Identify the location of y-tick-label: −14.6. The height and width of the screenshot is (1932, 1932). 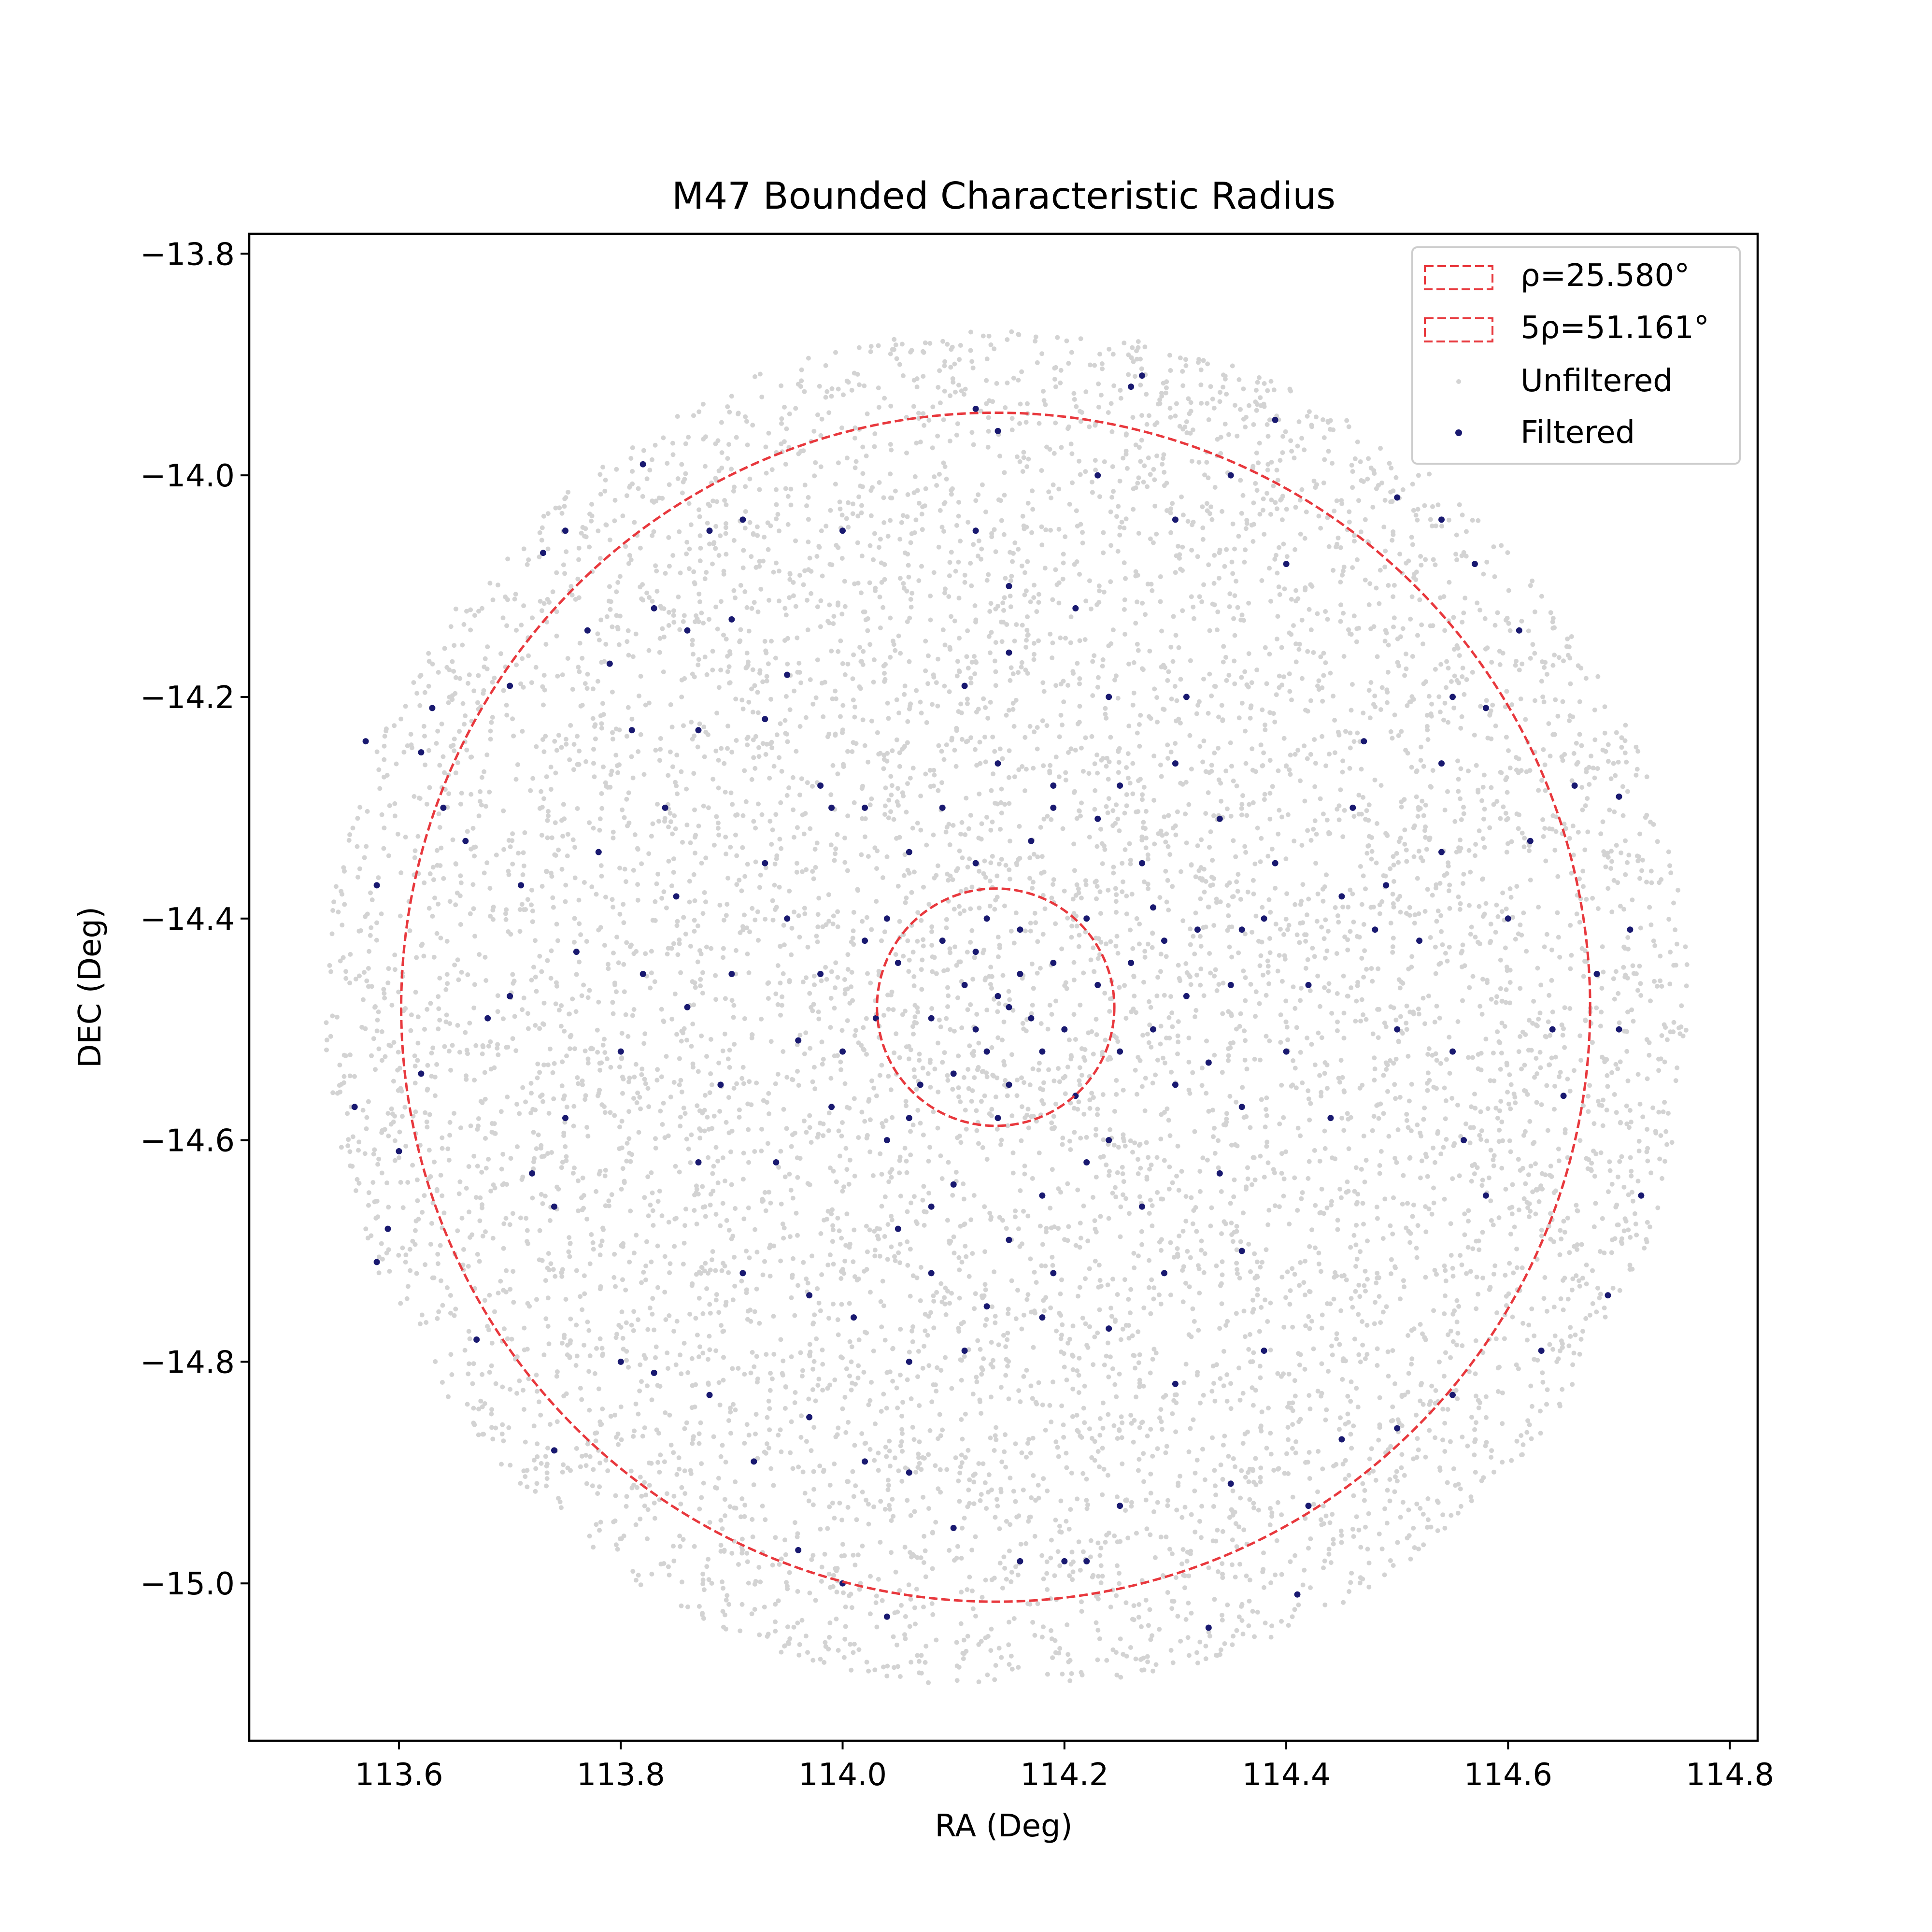
(187, 1141).